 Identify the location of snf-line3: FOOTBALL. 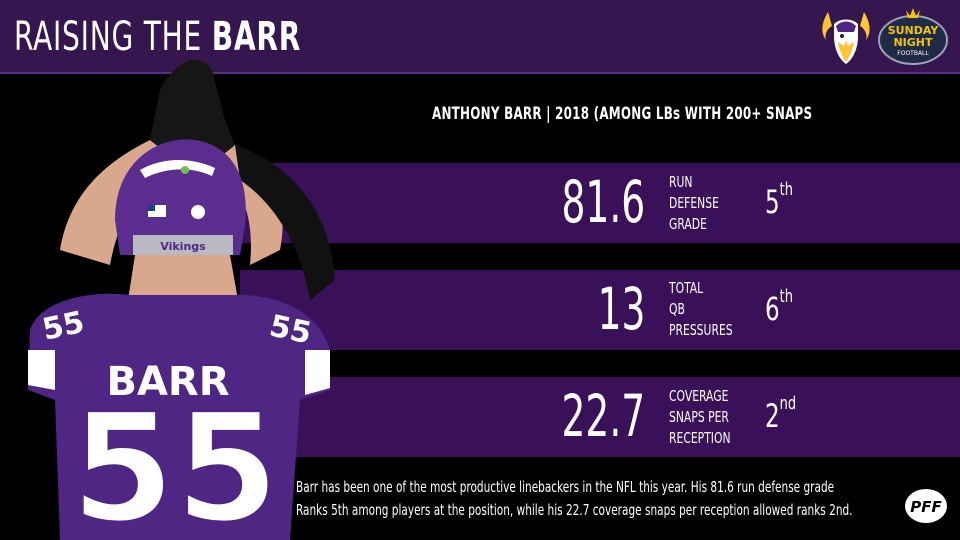
(913, 53).